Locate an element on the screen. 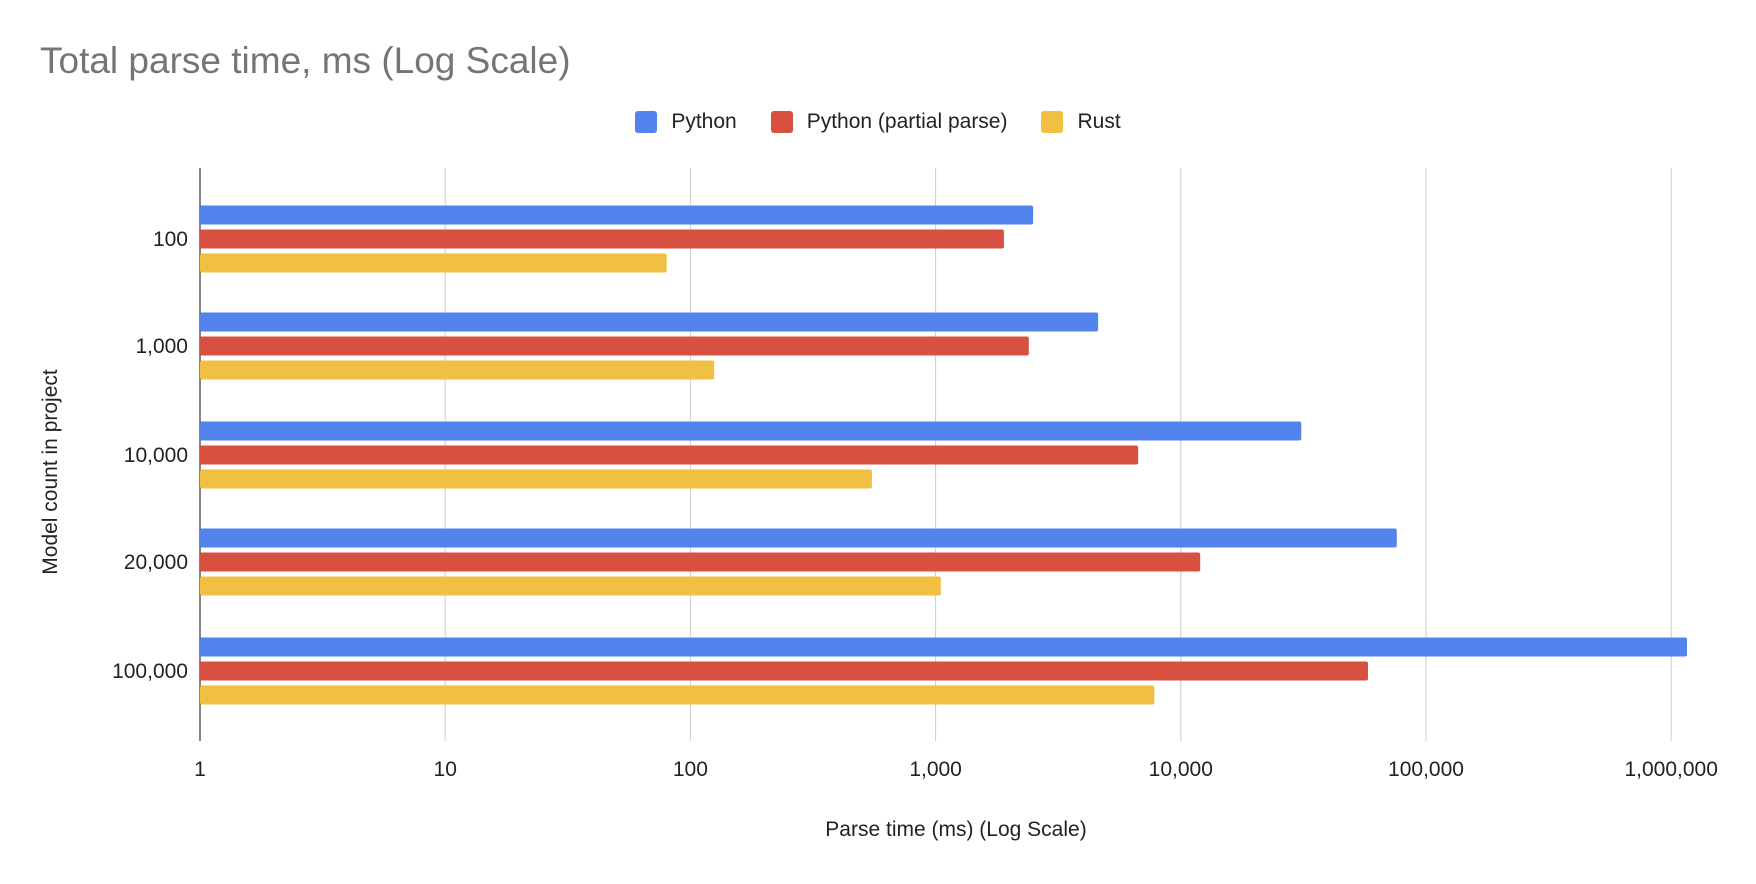 This screenshot has height=884, width=1756. bar-python-partial-parse--1,000 is located at coordinates (614, 346).